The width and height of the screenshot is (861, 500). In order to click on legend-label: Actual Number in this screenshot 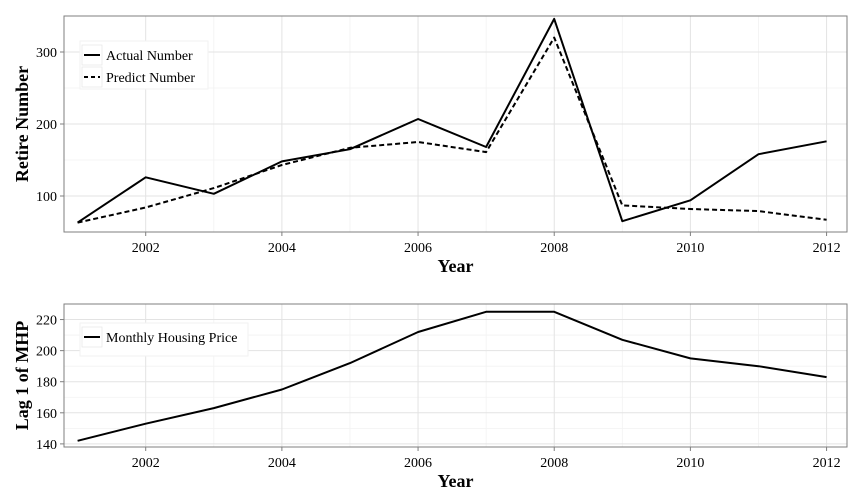, I will do `click(149, 56)`.